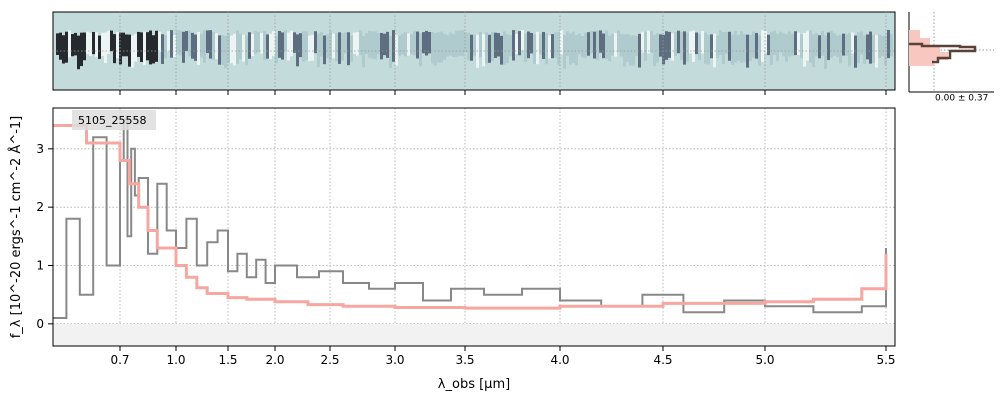 The width and height of the screenshot is (1000, 400). Describe the element at coordinates (885, 360) in the screenshot. I see `x-tick-label: 5.5` at that location.